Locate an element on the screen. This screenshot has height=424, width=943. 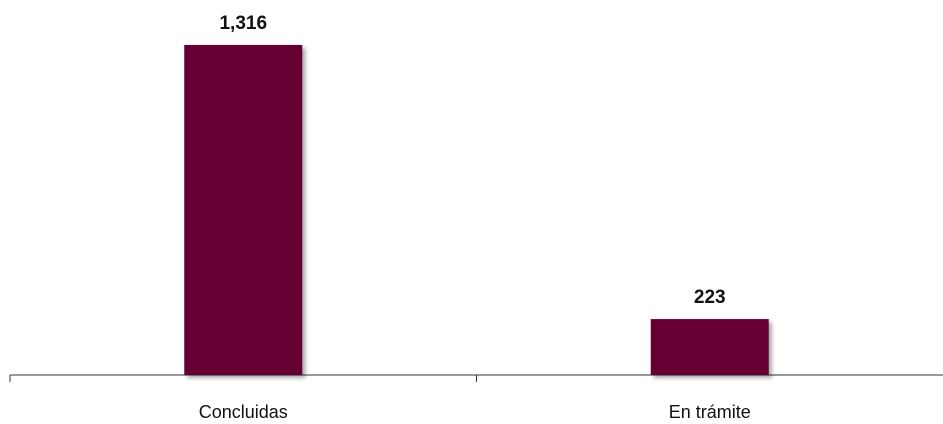
data-label-1: 1,316 is located at coordinates (243, 23).